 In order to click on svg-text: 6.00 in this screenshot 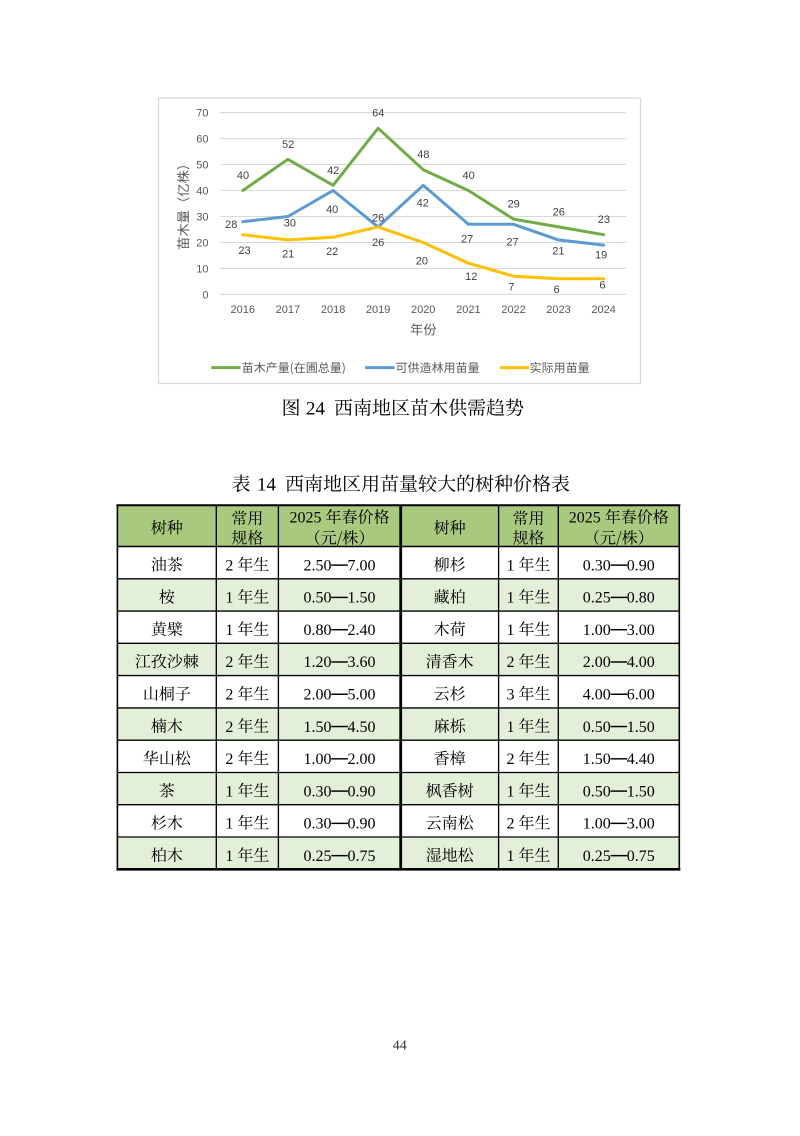, I will do `click(641, 694)`.